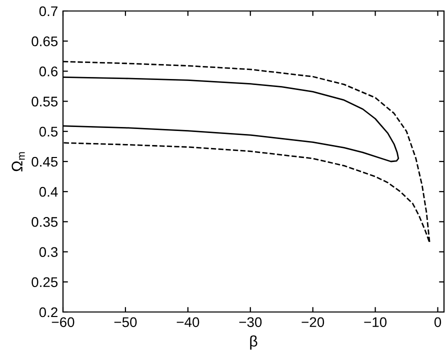 Image resolution: width=448 pixels, height=354 pixels. I want to click on x-tick-label: −50, so click(125, 322).